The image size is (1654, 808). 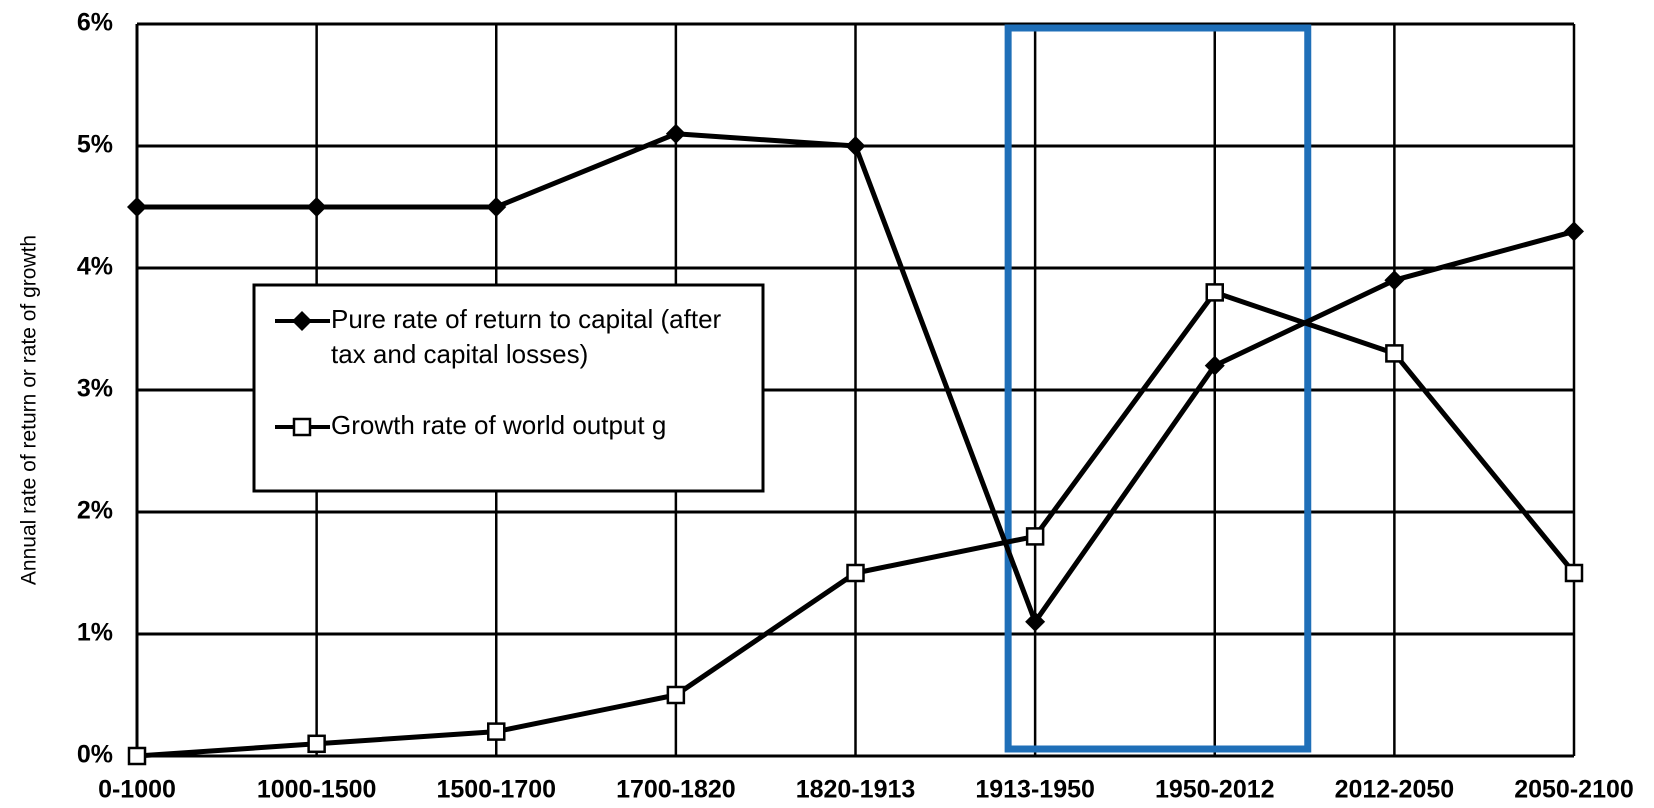 I want to click on legend-box, so click(x=508, y=388).